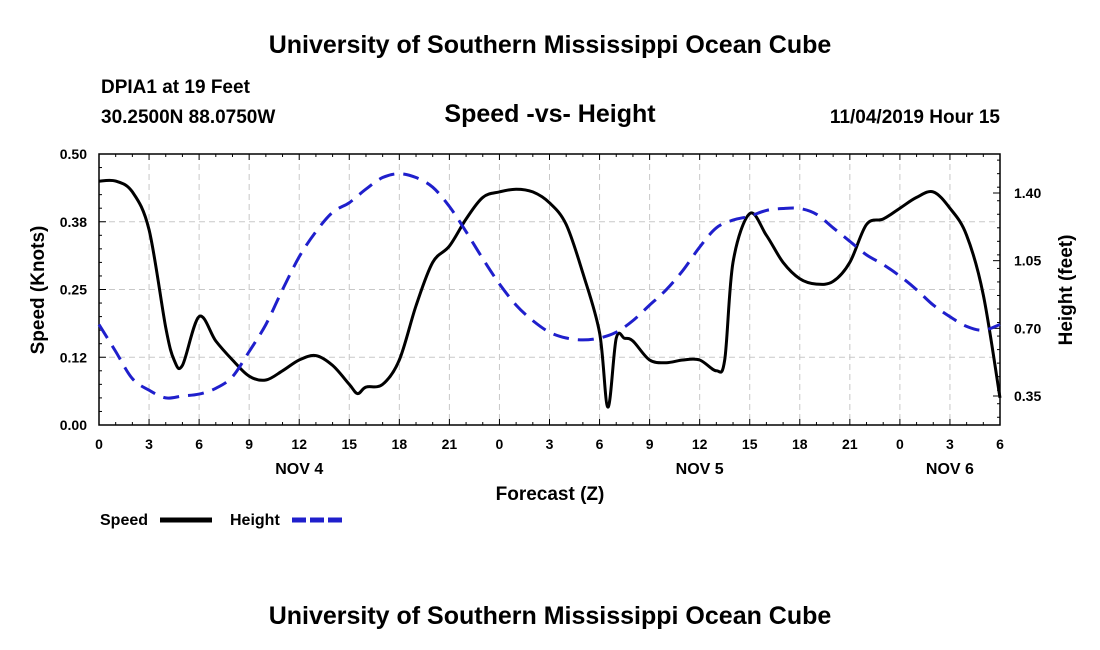 The height and width of the screenshot is (650, 1100). Describe the element at coordinates (73, 290) in the screenshot. I see `y-left-tick-label: 0.25` at that location.